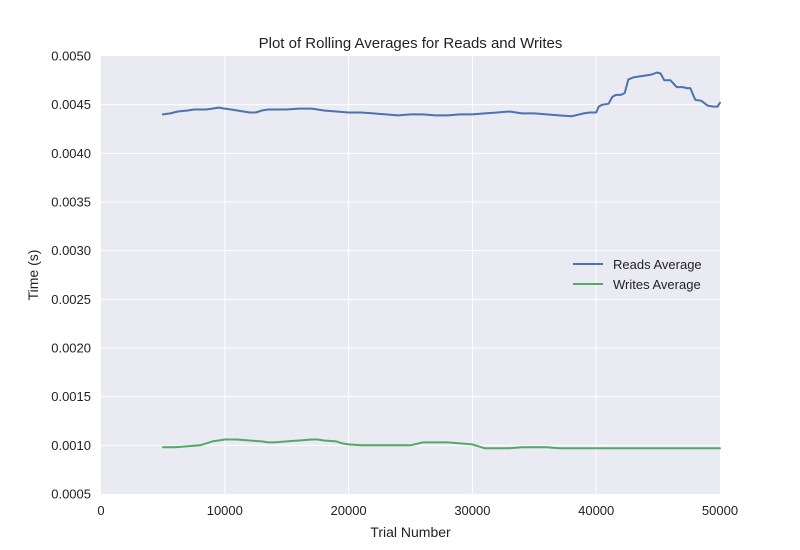 The width and height of the screenshot is (800, 550). What do you see at coordinates (349, 510) in the screenshot?
I see `x-tick-label: 20000` at bounding box center [349, 510].